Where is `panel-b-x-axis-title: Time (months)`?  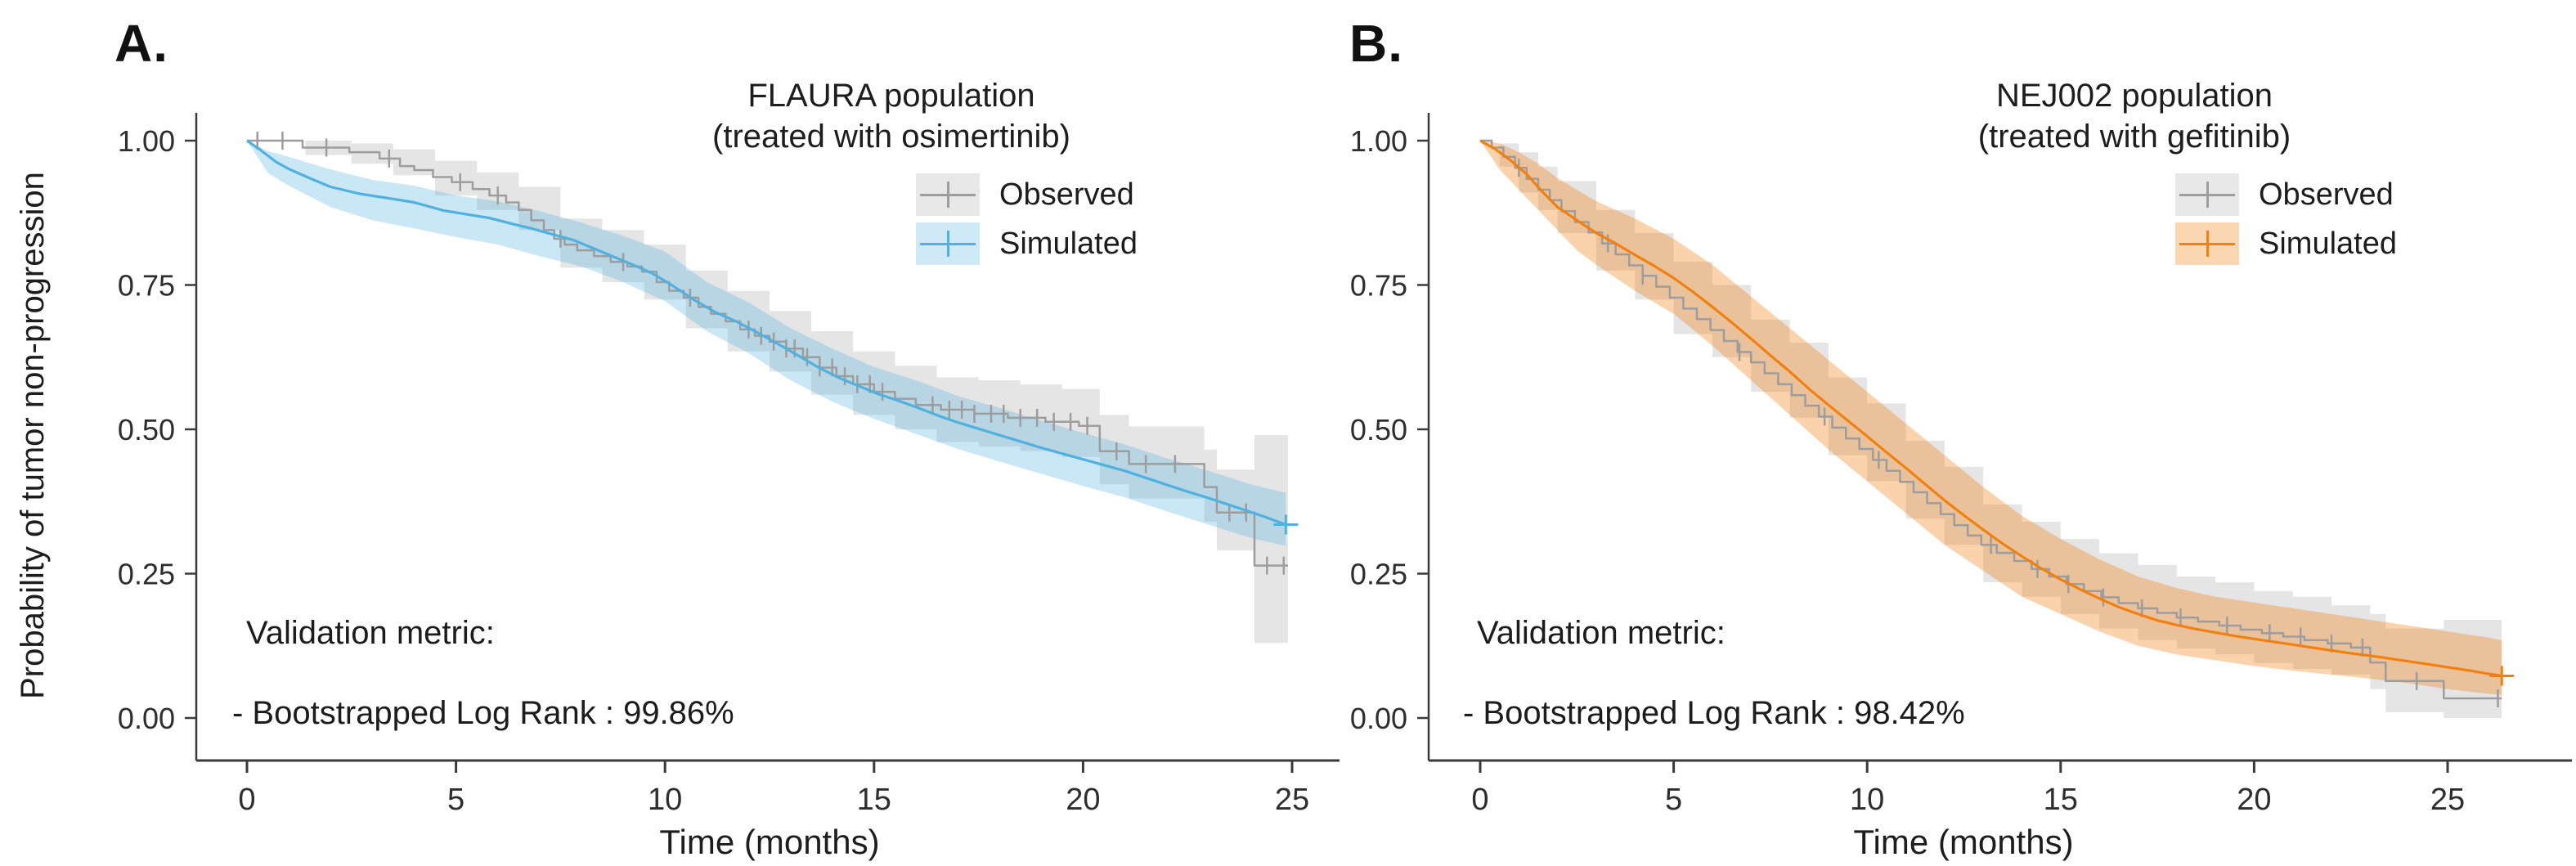
panel-b-x-axis-title: Time (months) is located at coordinates (1964, 842).